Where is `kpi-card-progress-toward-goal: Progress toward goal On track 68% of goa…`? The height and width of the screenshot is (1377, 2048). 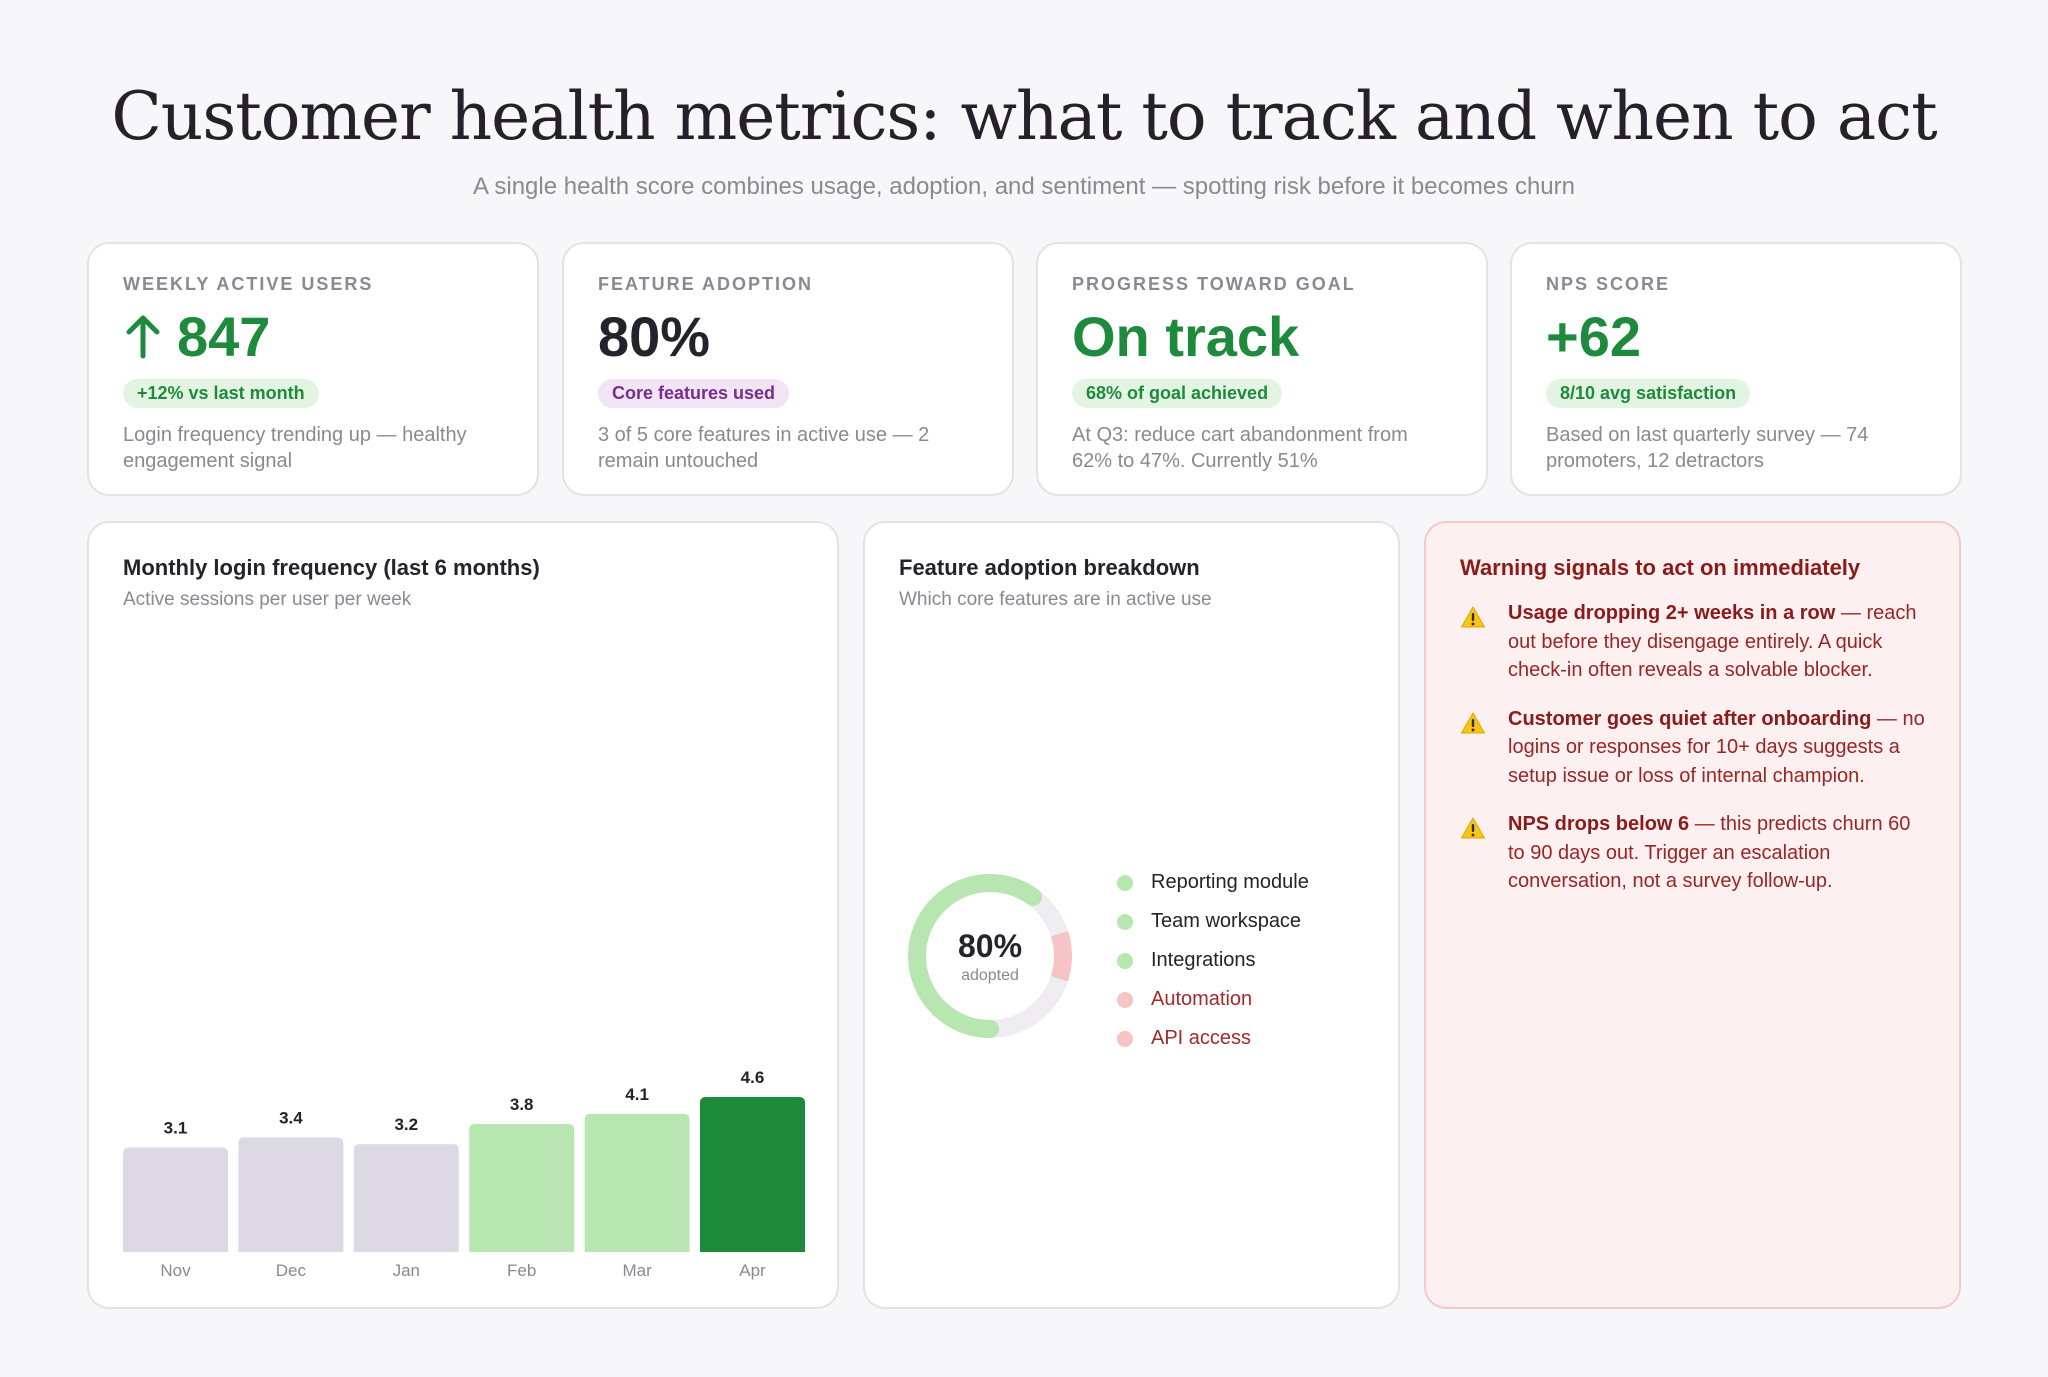 kpi-card-progress-toward-goal: Progress toward goal On track 68% of goa… is located at coordinates (1262, 369).